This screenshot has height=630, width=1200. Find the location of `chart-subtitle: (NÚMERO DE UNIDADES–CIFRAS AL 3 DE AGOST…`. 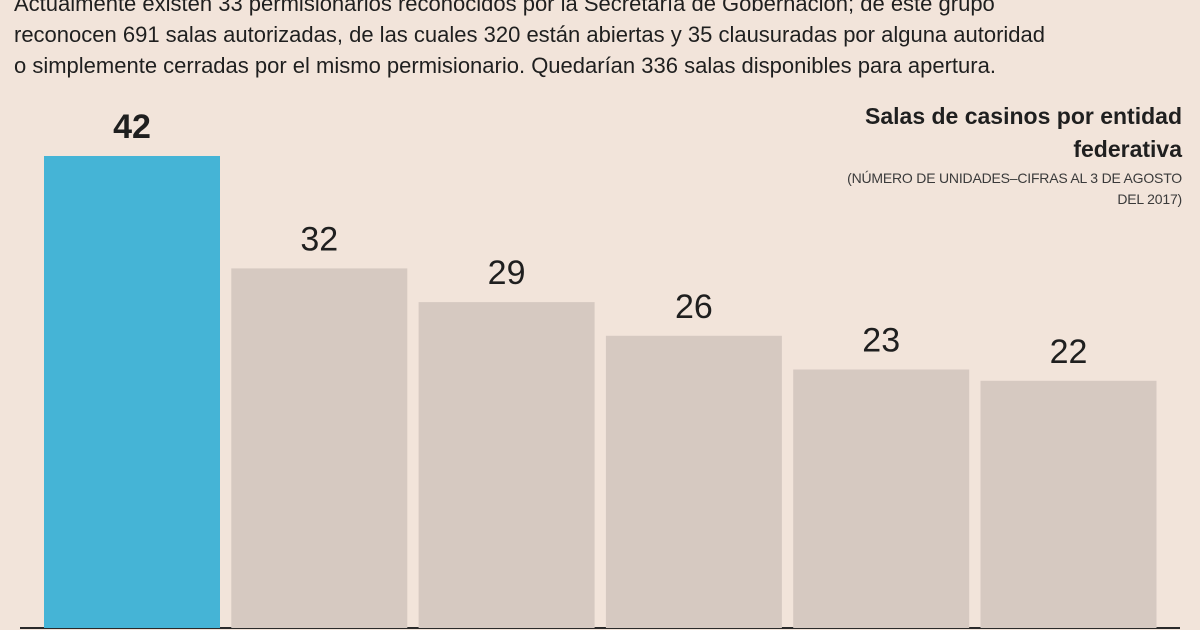

chart-subtitle: (NÚMERO DE UNIDADES–CIFRAS AL 3 DE AGOST… is located at coordinates (1014, 188).